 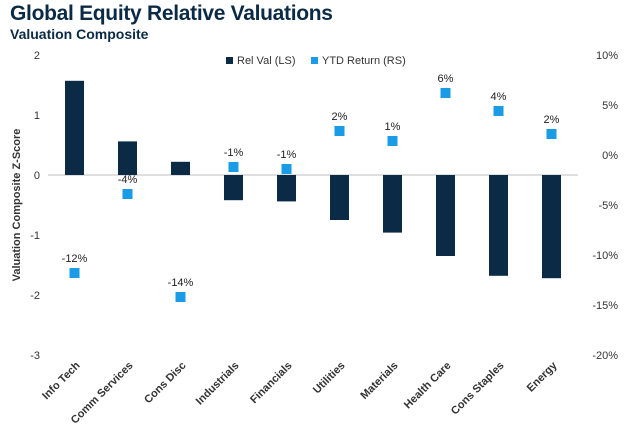 What do you see at coordinates (37, 176) in the screenshot?
I see `left-axis-tick-label: 0` at bounding box center [37, 176].